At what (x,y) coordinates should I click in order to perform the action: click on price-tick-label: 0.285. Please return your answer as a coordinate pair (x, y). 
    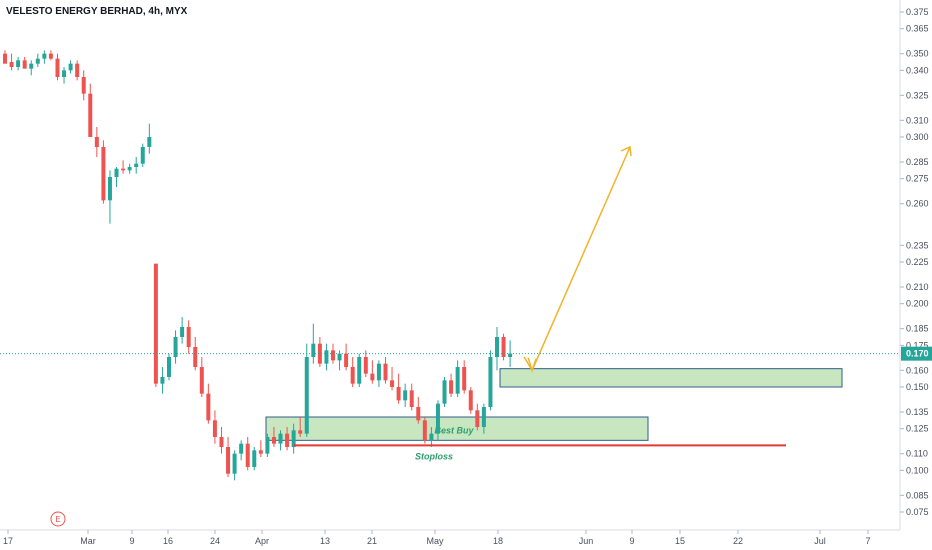
    Looking at the image, I should click on (917, 162).